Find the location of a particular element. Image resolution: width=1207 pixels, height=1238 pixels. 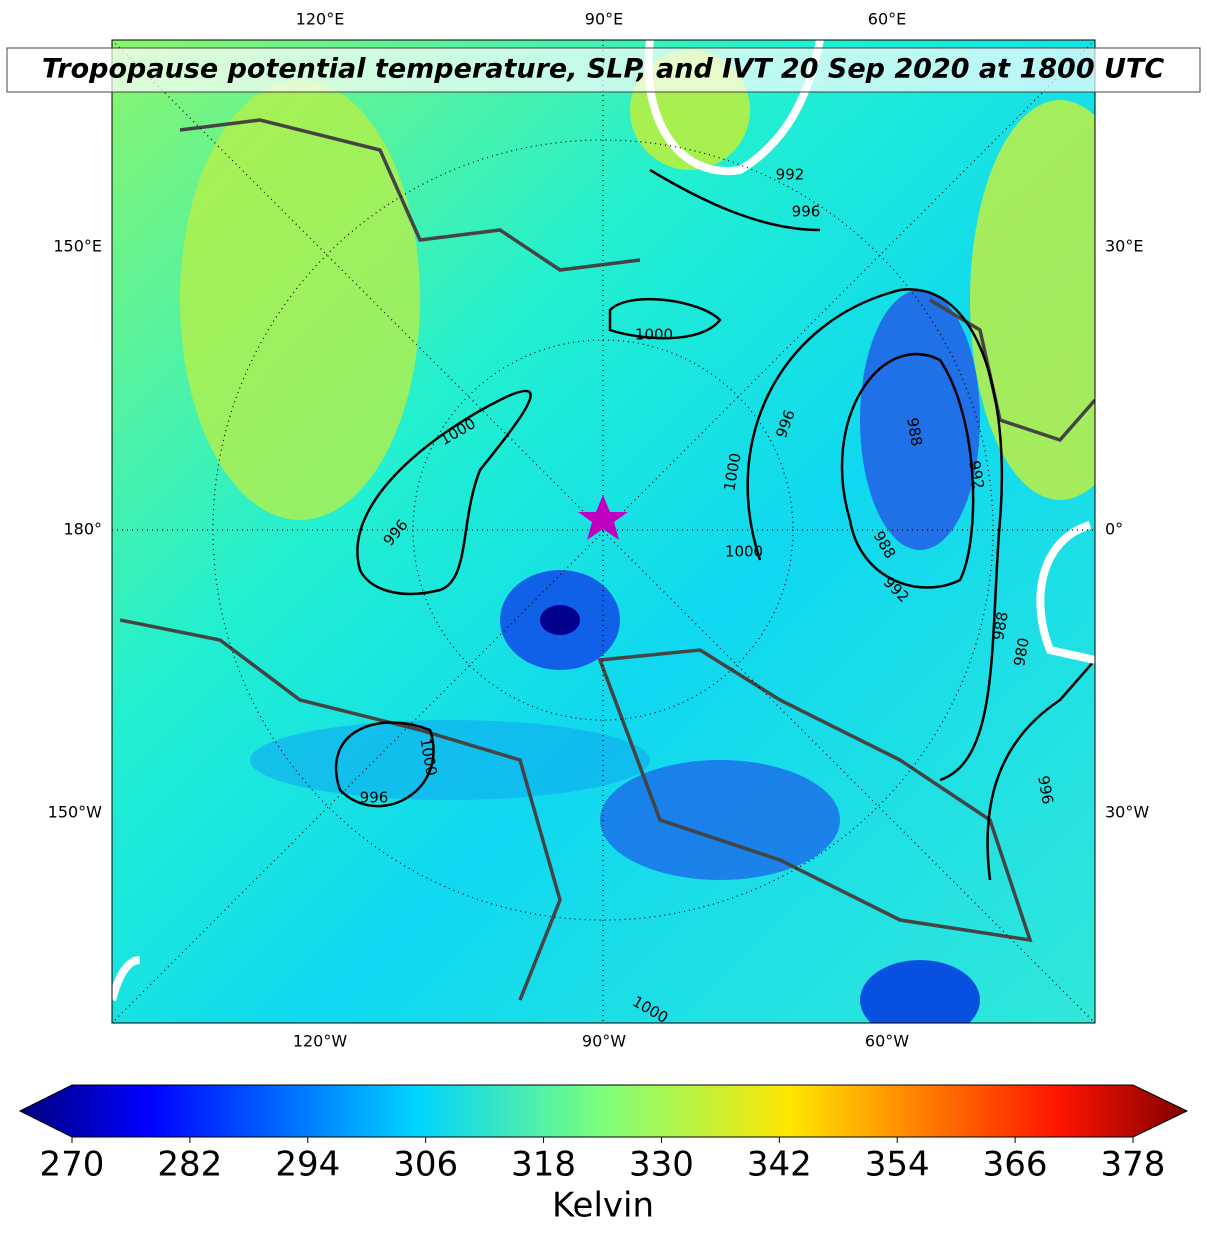

longitude-label: 150°W is located at coordinates (75, 812).